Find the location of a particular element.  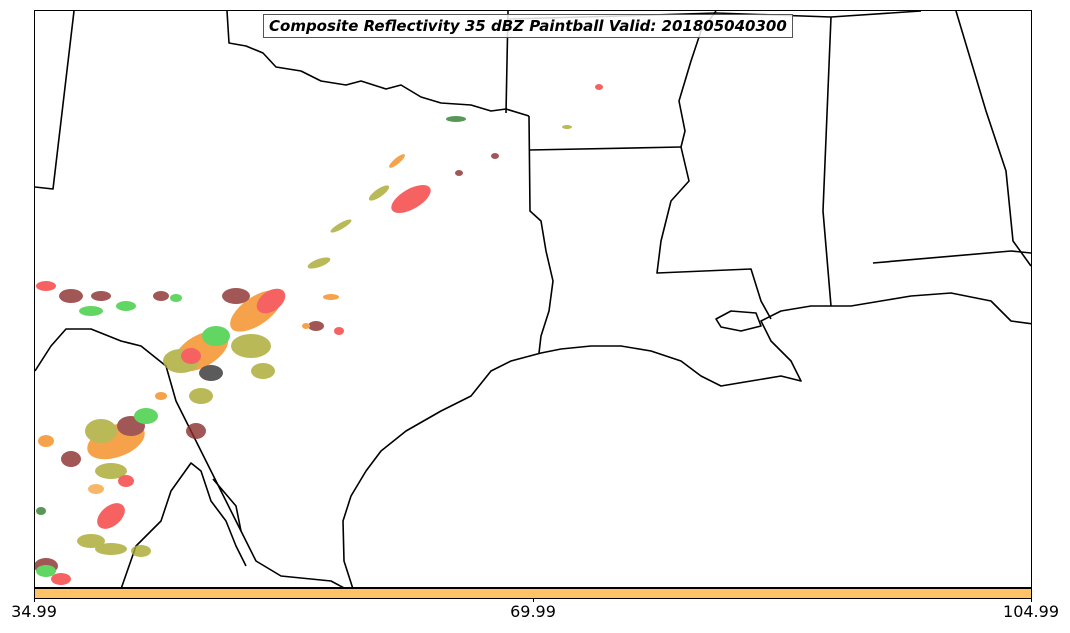

mississippi-border is located at coordinates (714, 165).